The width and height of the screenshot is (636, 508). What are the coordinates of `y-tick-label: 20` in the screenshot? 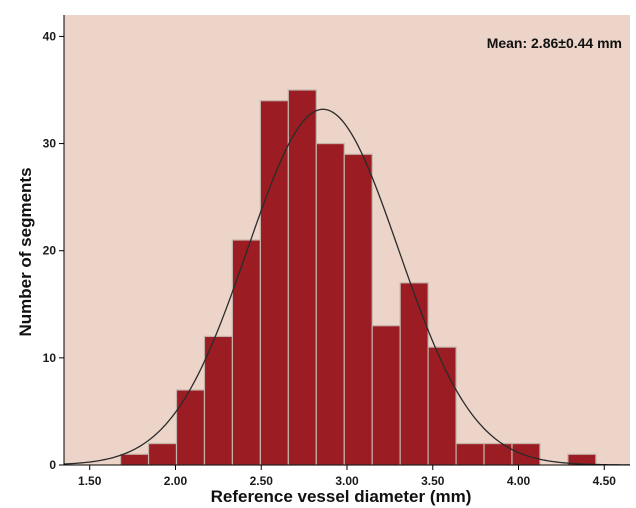 It's located at (50, 251).